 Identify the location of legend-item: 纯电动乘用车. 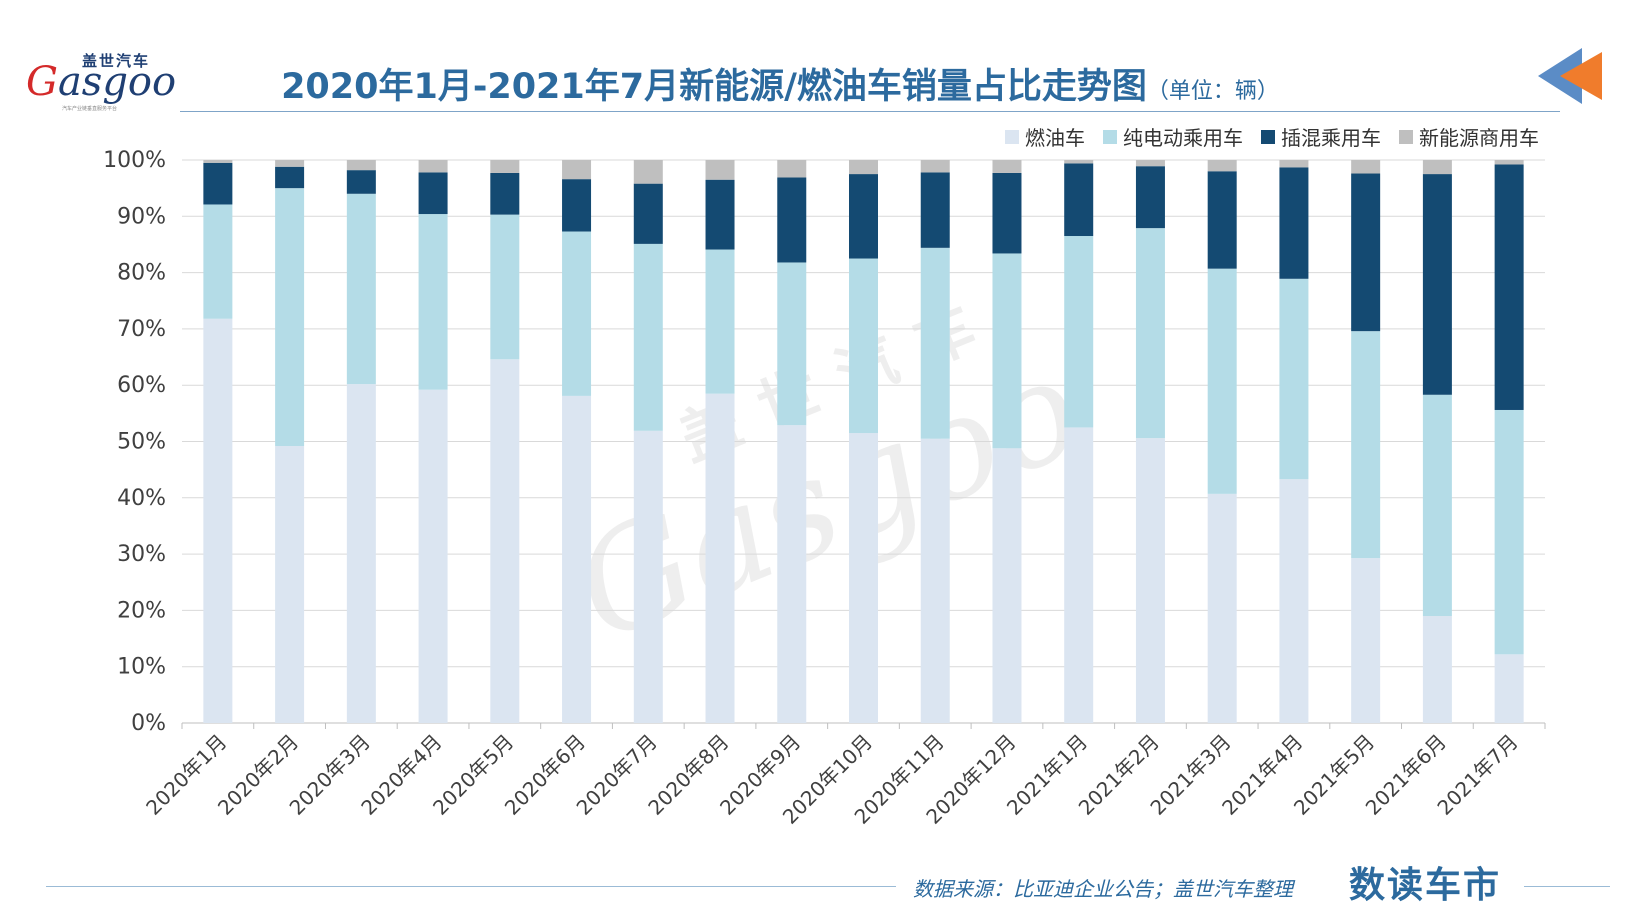
(1173, 136).